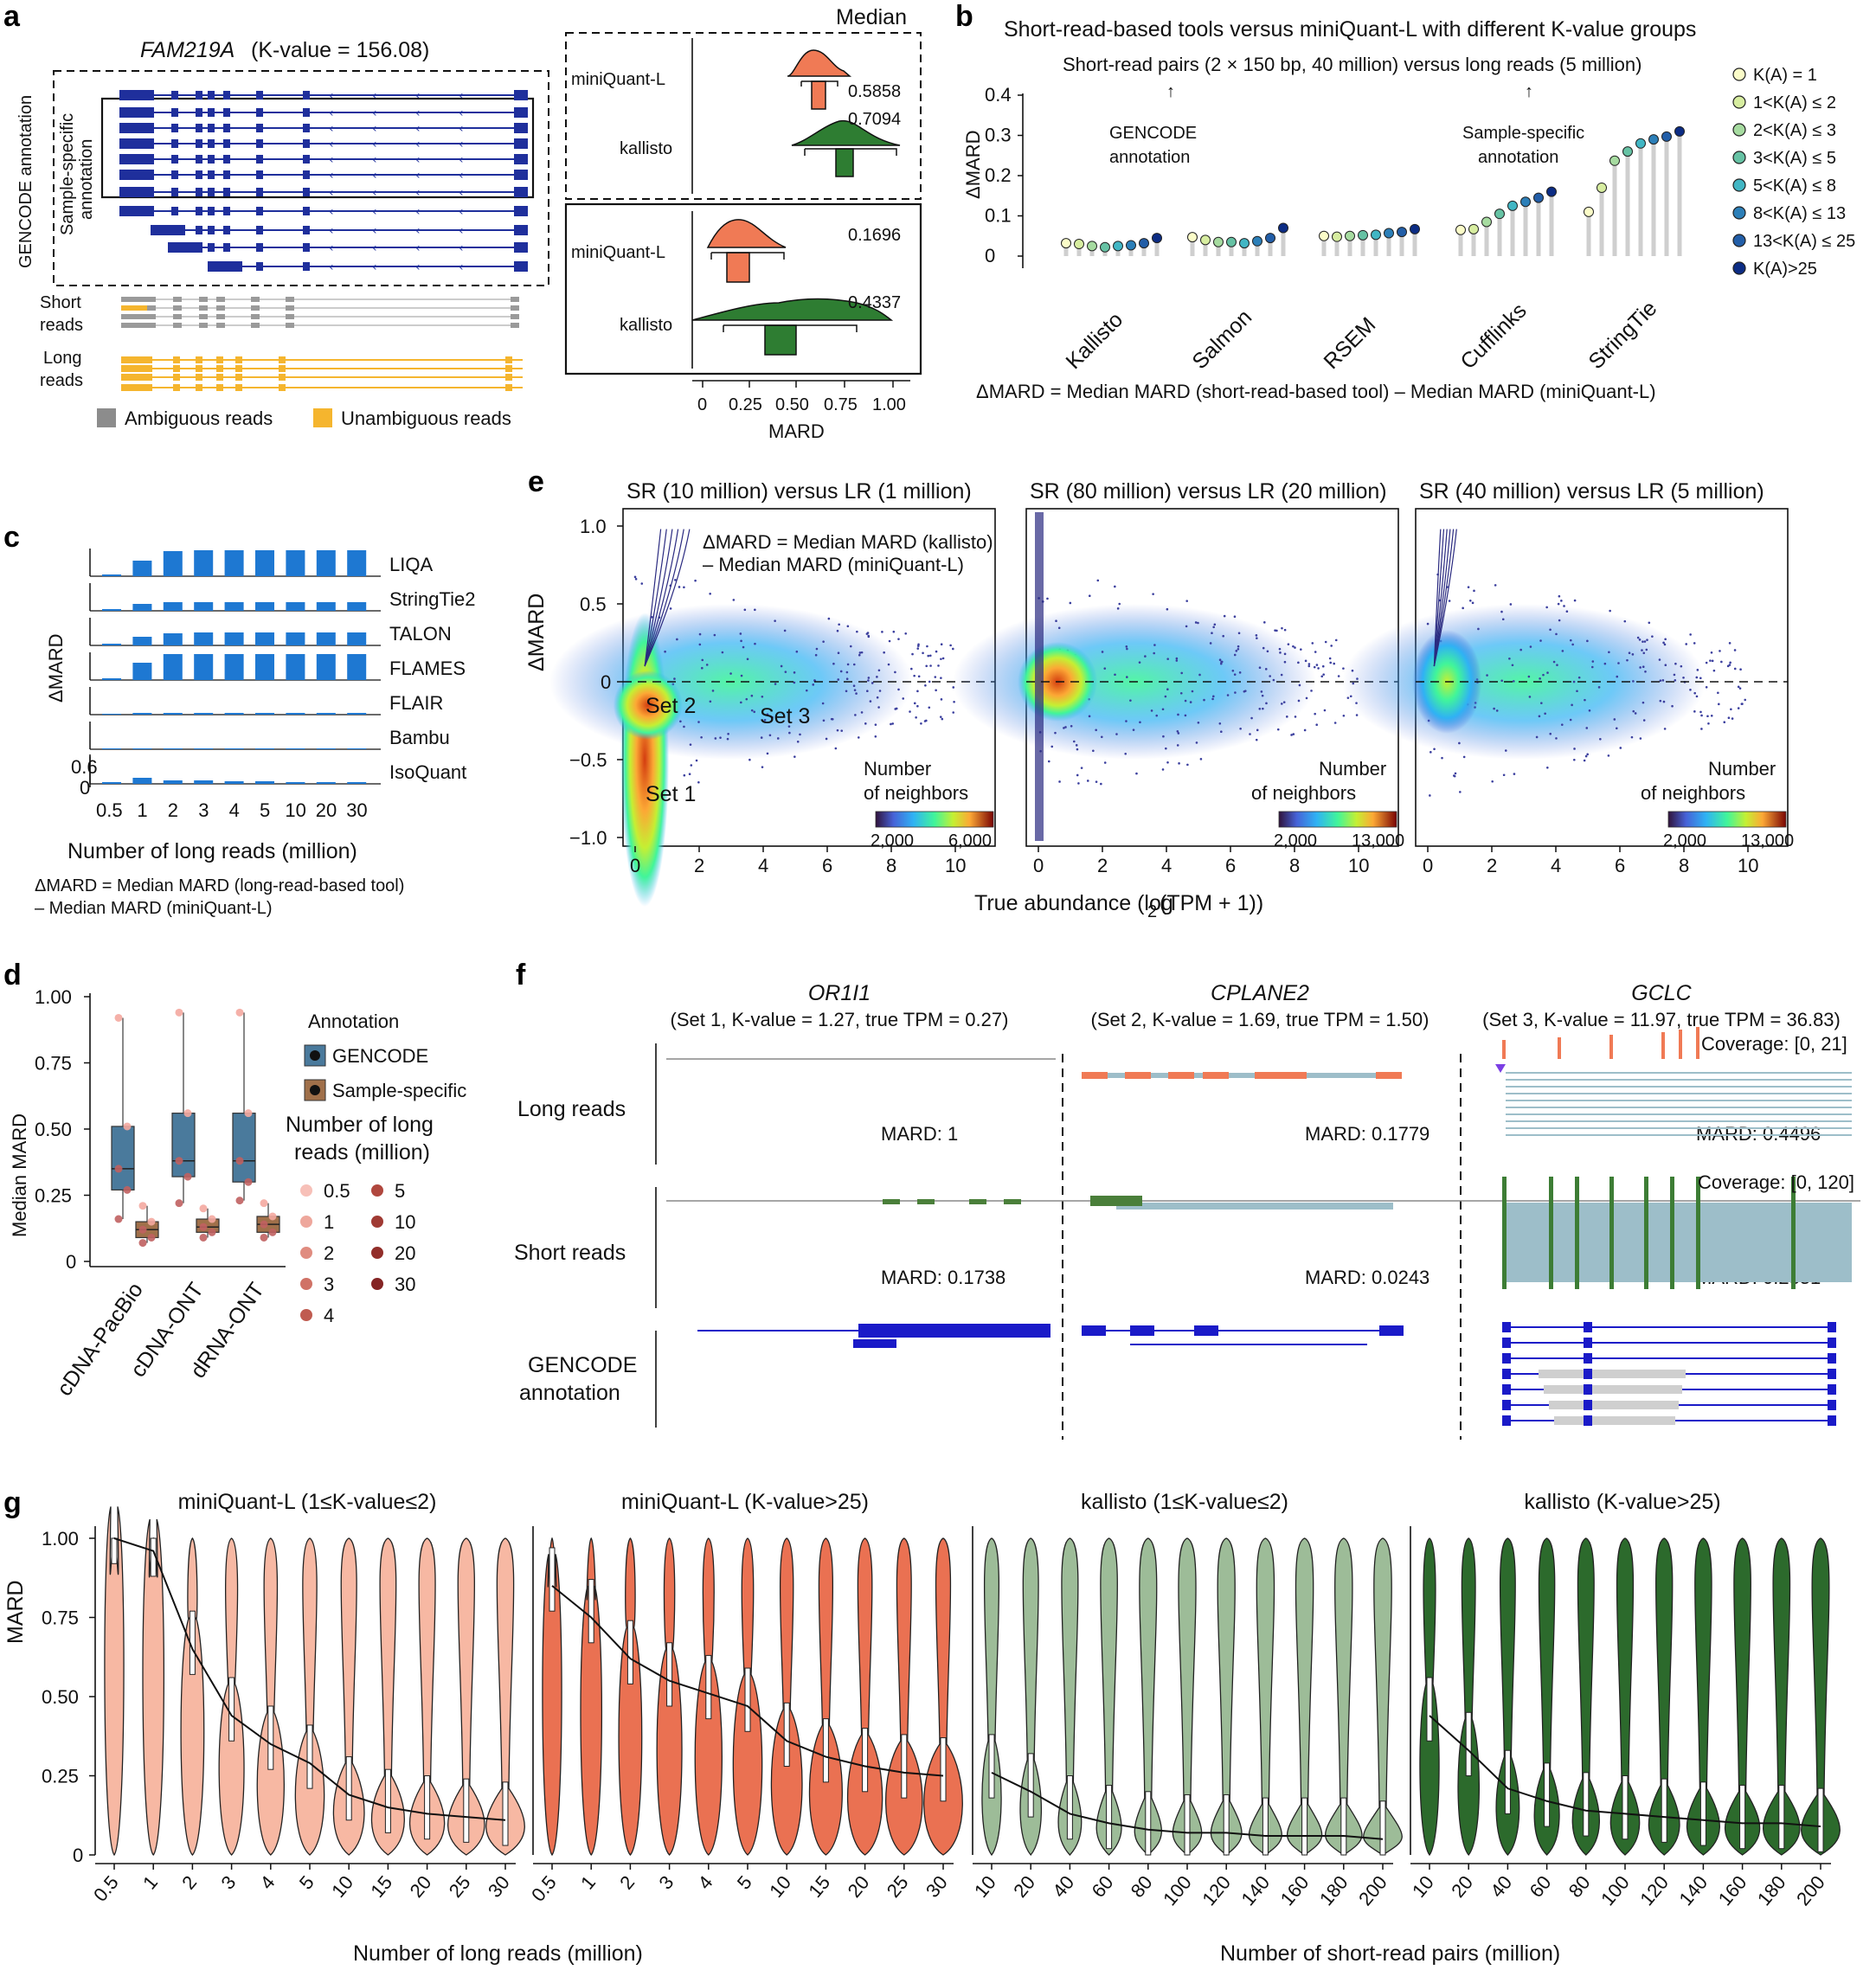 The height and width of the screenshot is (1970, 1876). Describe the element at coordinates (1039, 676) in the screenshot. I see `e-vertical-band` at that location.